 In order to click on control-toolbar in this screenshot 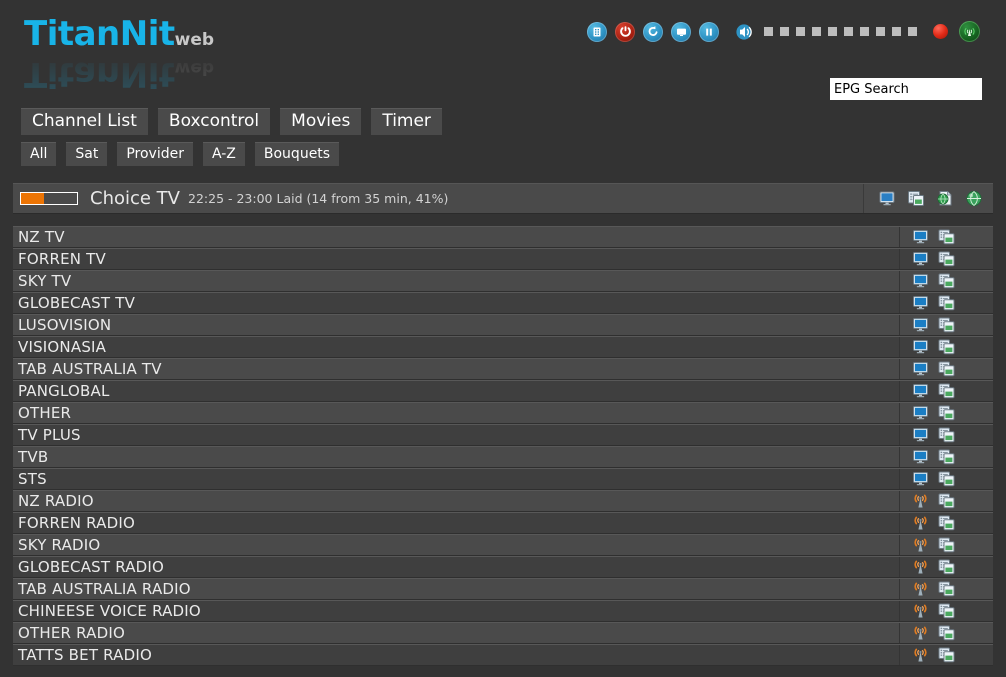, I will do `click(783, 31)`.